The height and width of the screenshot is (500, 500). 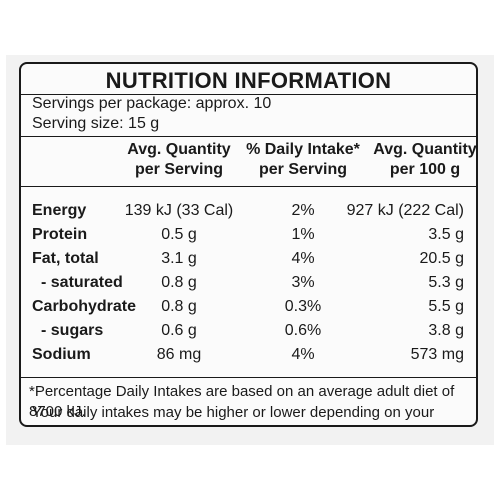 What do you see at coordinates (303, 160) in the screenshot?
I see `column-header-daily-intake: % Daily Intake* per Serving` at bounding box center [303, 160].